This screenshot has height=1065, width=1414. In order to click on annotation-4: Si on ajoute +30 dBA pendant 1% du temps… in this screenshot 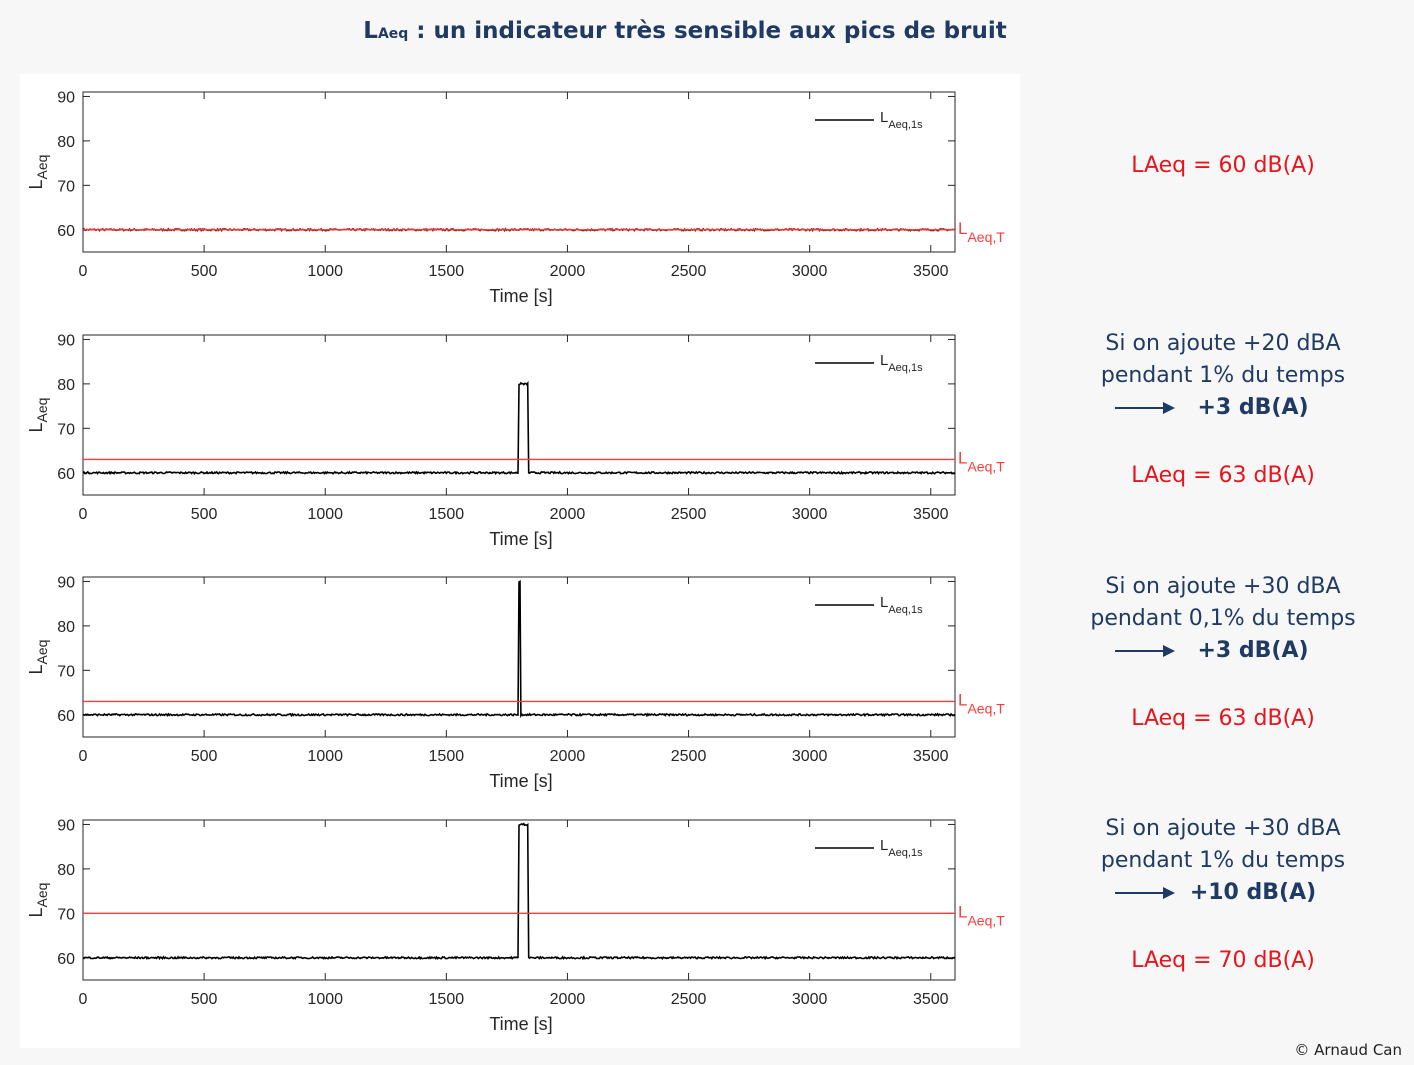, I will do `click(1223, 861)`.